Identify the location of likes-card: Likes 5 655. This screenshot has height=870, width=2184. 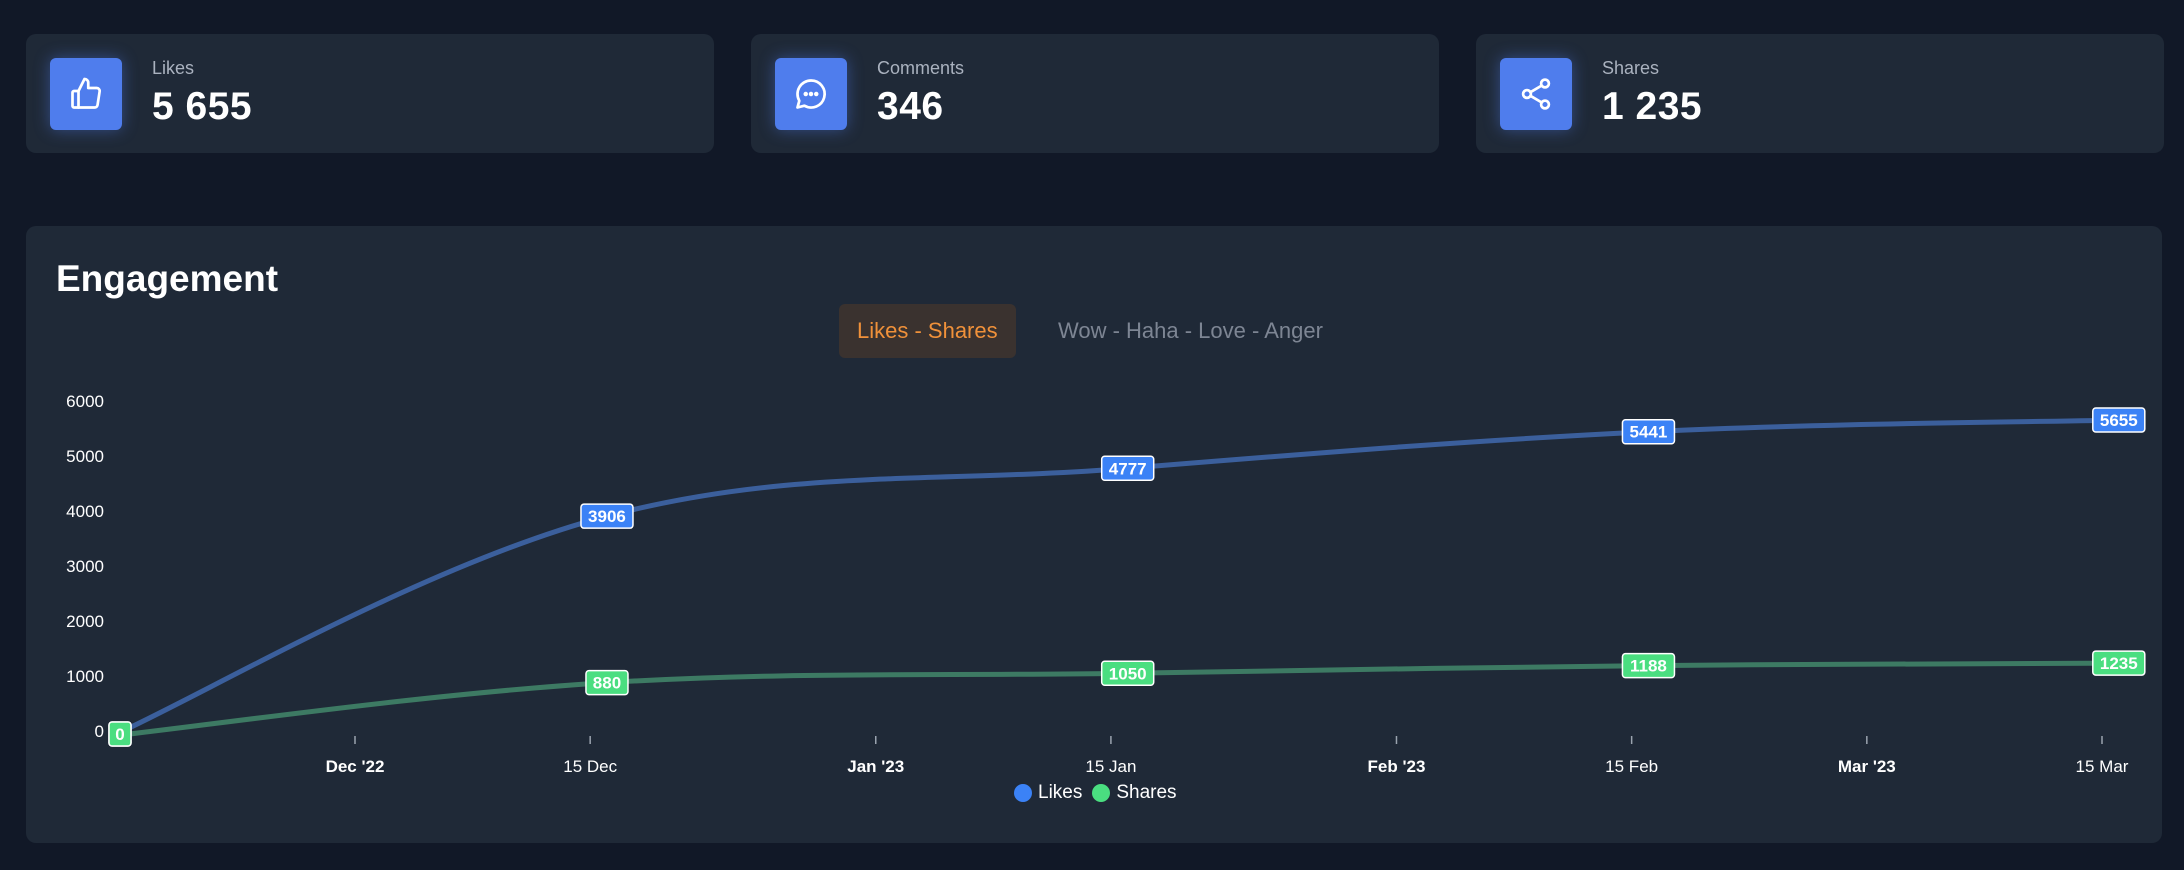
(370, 93).